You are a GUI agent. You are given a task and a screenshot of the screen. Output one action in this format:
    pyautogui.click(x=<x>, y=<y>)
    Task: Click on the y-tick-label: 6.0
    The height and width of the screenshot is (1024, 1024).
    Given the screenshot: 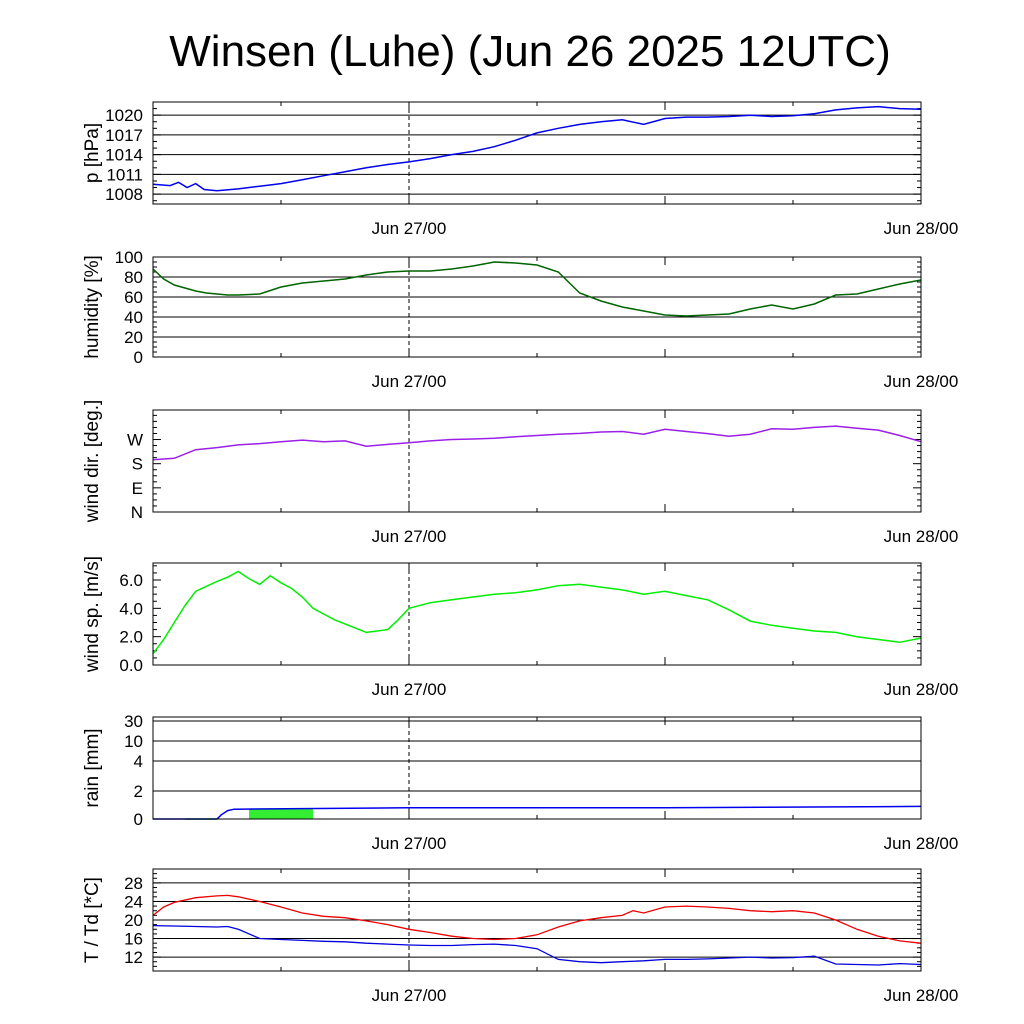 What is the action you would take?
    pyautogui.click(x=131, y=580)
    